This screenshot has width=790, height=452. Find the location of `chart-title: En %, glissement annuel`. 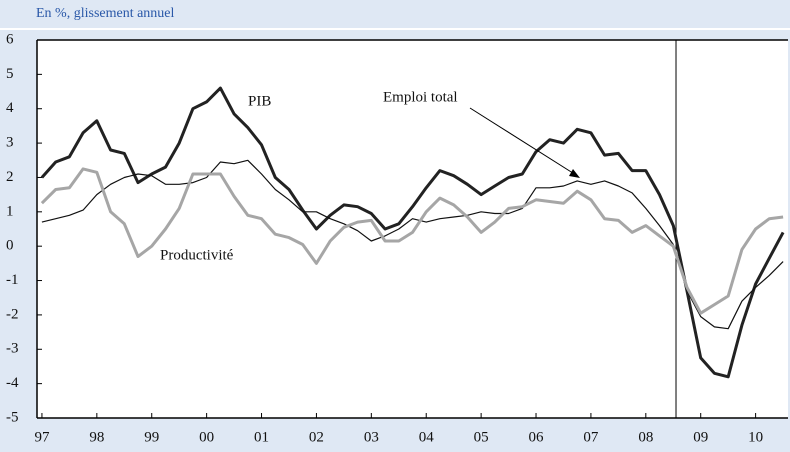

chart-title: En %, glissement annuel is located at coordinates (105, 13).